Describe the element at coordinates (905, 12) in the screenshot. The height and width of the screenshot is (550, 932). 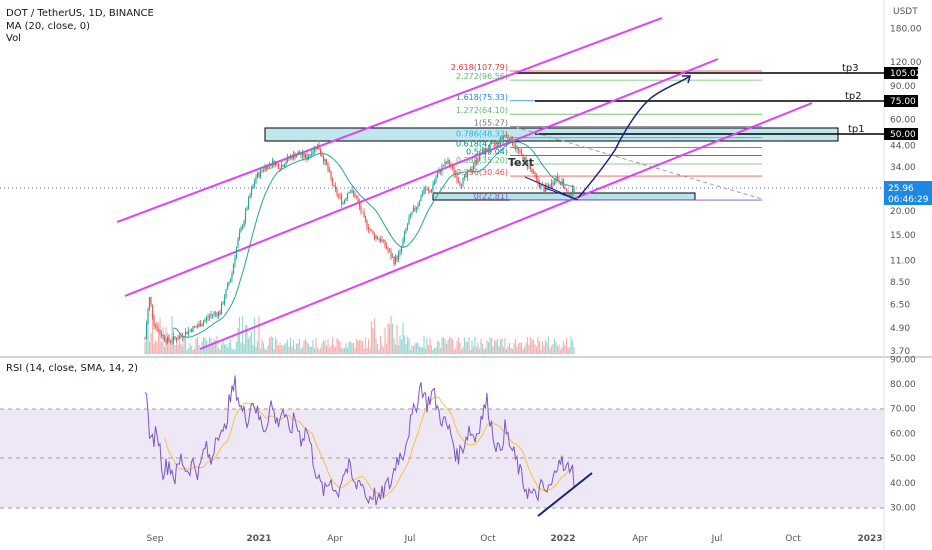
I see `currency-label: USDT` at that location.